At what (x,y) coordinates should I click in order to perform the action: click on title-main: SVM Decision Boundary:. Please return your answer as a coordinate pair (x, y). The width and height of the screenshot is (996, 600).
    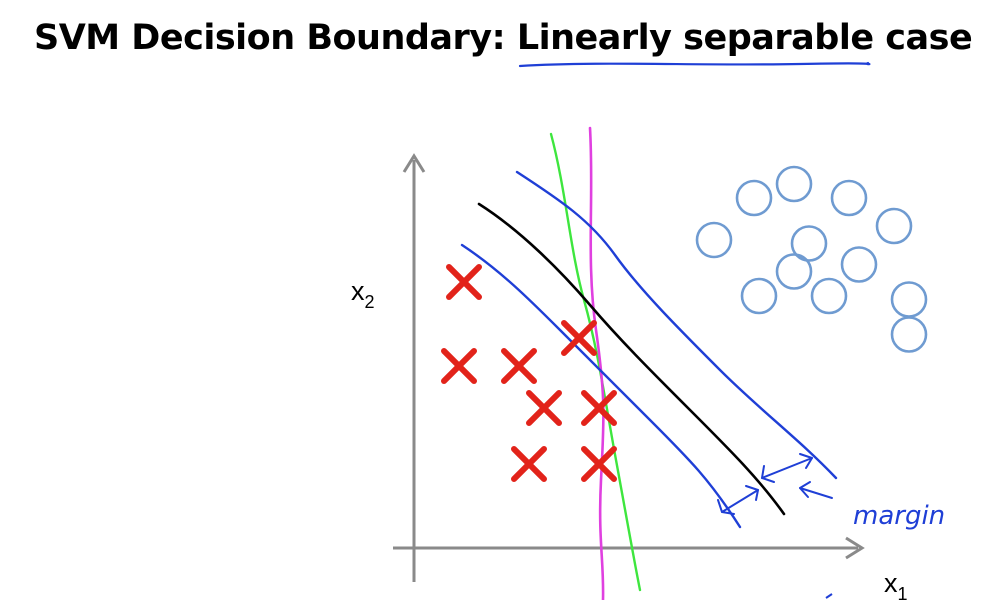
    Looking at the image, I should click on (275, 38).